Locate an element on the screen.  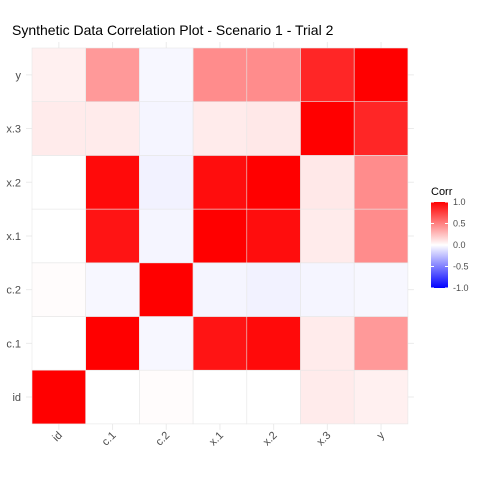
y-tick-label: x.3 is located at coordinates (13, 130).